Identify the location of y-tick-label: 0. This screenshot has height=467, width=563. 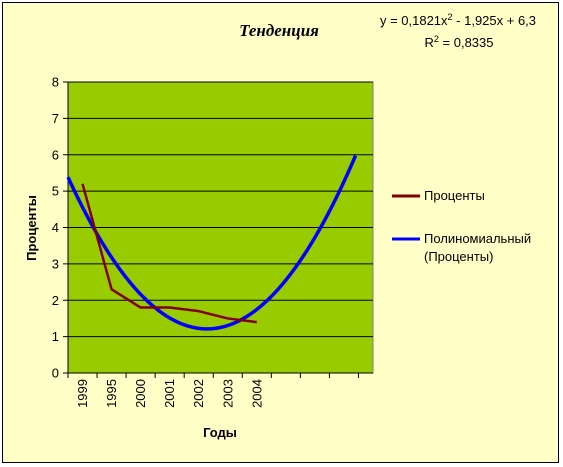
(55, 373).